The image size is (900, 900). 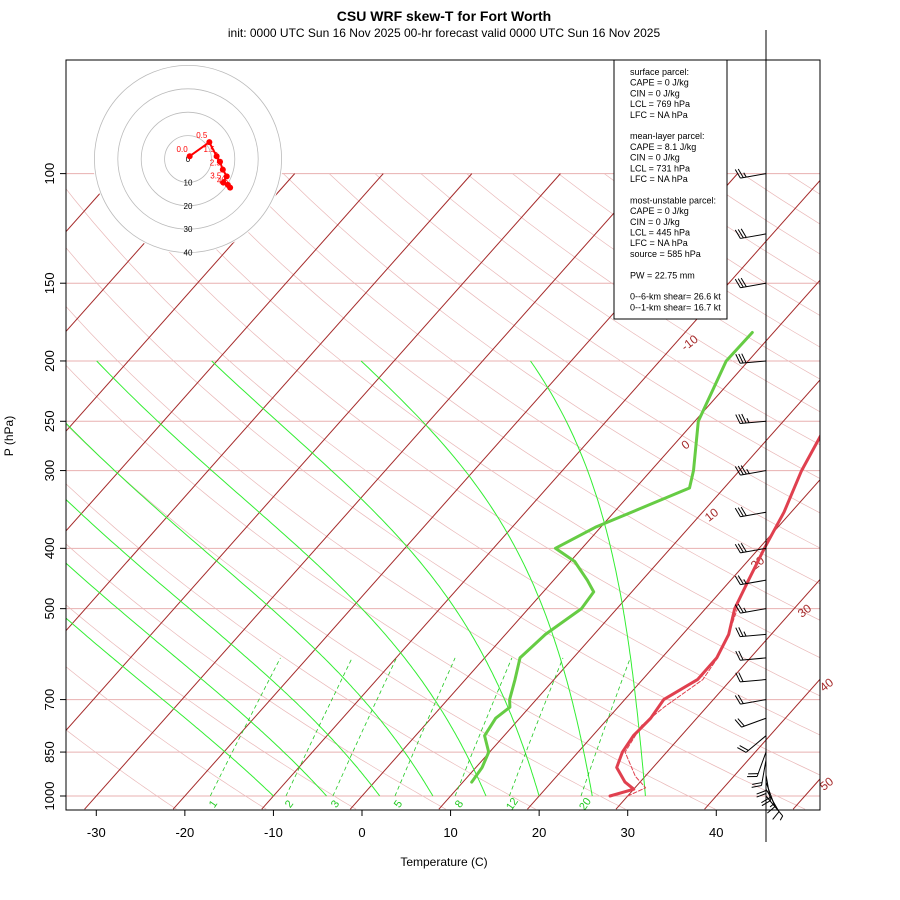 What do you see at coordinates (675, 307) in the screenshot?
I see `legend-line: 0--1-km shear= 16.7 kt` at bounding box center [675, 307].